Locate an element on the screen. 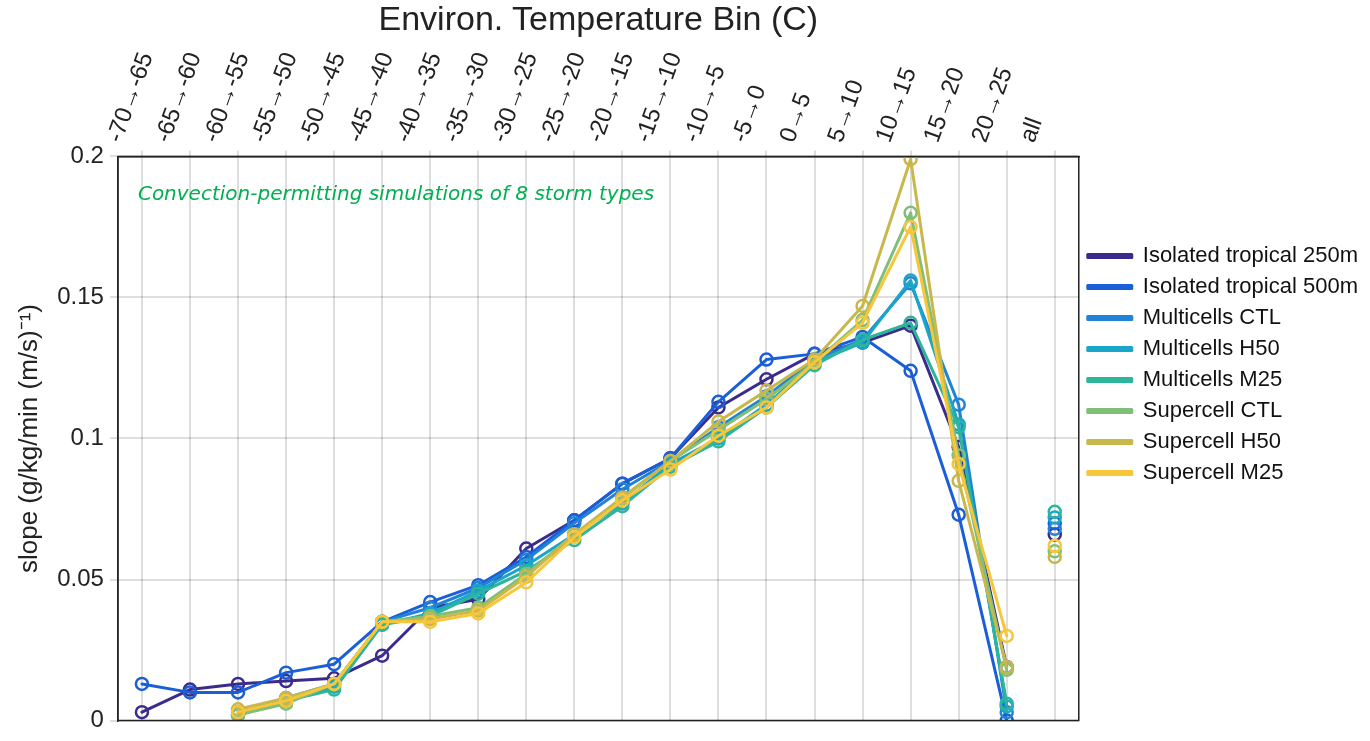  x-tick-label: -5→0 is located at coordinates (747, 113).